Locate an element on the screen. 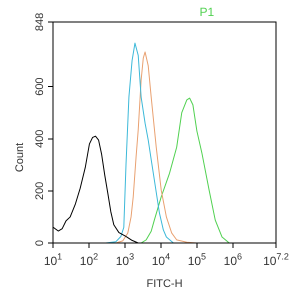 This screenshot has width=290, height=296. y-tick-label: 0 is located at coordinates (40, 243).